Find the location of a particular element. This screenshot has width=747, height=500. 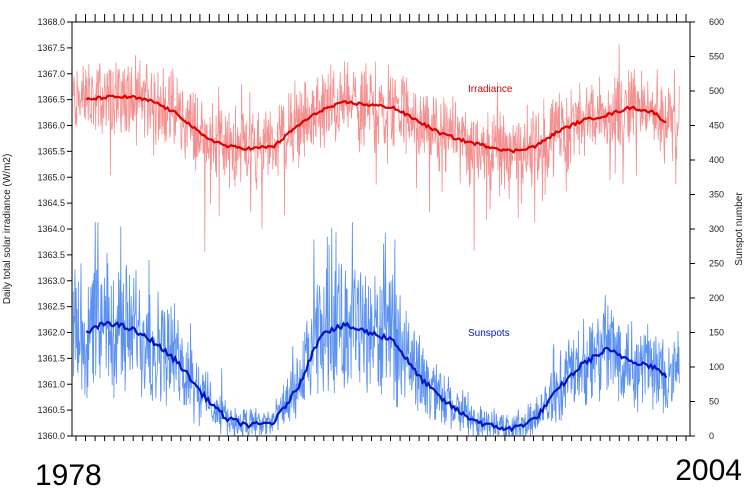

end-year-label: 2004 is located at coordinates (708, 470).